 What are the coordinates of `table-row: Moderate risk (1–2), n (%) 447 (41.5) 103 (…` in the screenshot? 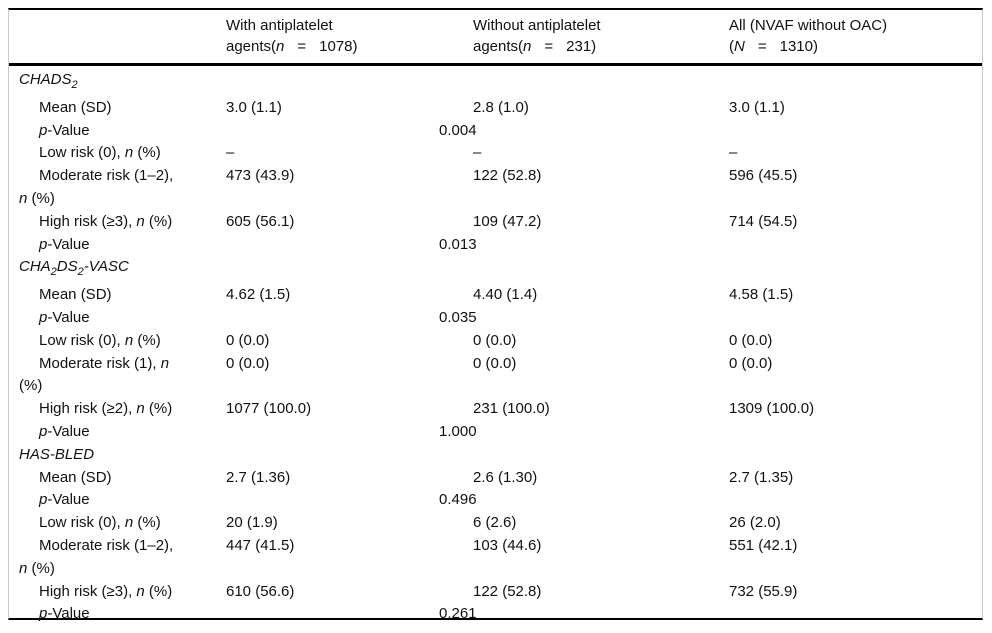 It's located at (495, 558).